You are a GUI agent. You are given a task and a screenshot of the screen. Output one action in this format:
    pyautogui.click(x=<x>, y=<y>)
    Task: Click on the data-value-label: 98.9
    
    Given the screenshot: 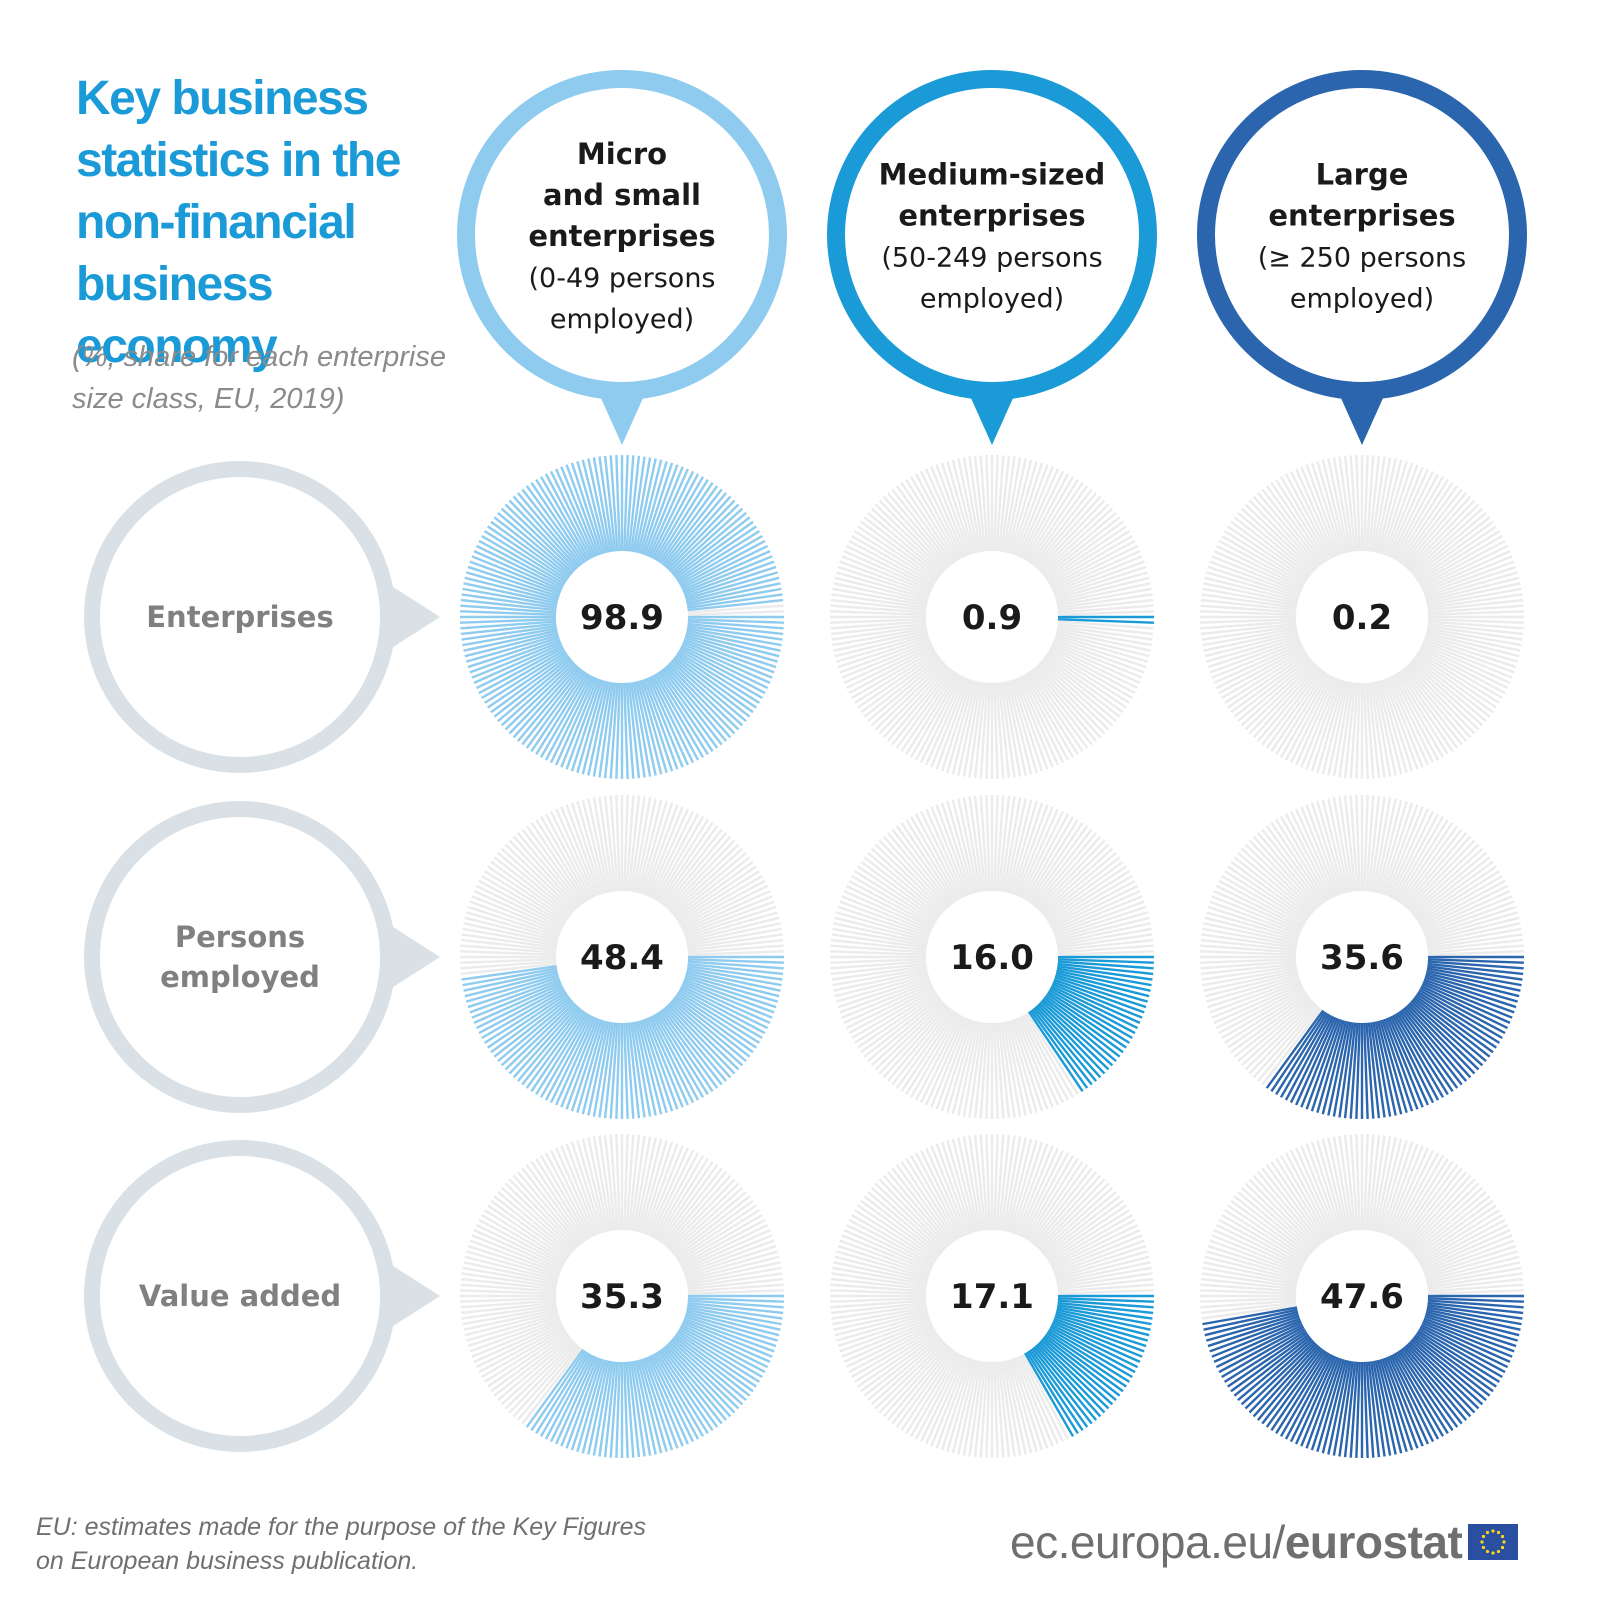 What is the action you would take?
    pyautogui.click(x=622, y=618)
    